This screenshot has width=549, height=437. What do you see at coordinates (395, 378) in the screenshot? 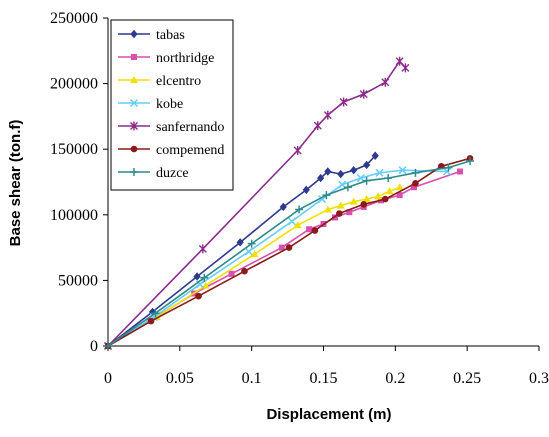
I see `x-tick-label: 0.2` at bounding box center [395, 378].